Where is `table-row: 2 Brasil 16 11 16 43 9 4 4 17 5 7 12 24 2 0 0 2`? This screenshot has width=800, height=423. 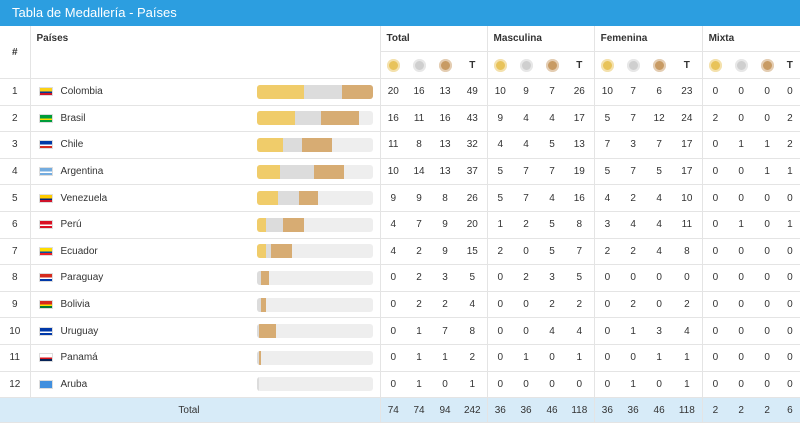
table-row: 2 Brasil 16 11 16 43 9 4 4 17 5 7 12 24 2 0 0 2 is located at coordinates (400, 119).